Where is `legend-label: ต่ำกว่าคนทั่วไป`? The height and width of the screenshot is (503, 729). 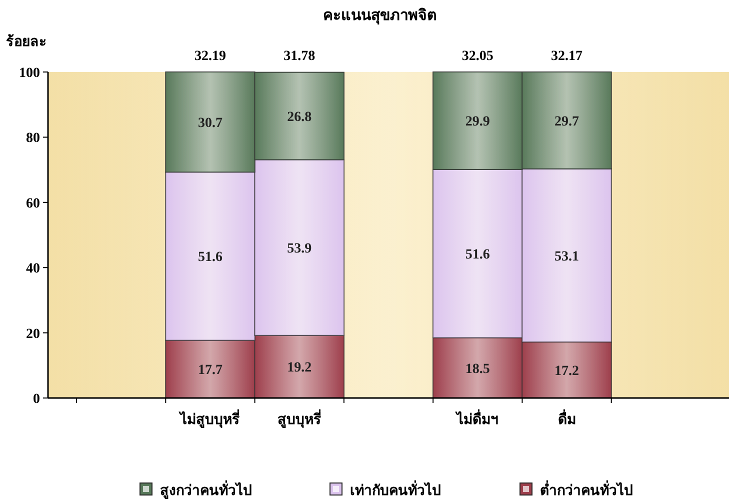
legend-label: ต่ำกว่าคนทั่วไป is located at coordinates (586, 489).